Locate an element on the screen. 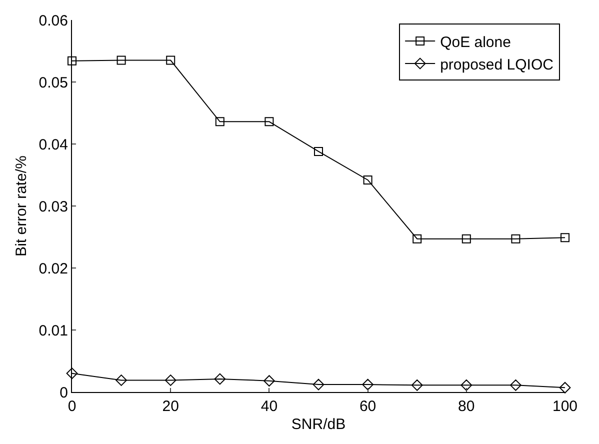  x-tick-label: 40 is located at coordinates (269, 406).